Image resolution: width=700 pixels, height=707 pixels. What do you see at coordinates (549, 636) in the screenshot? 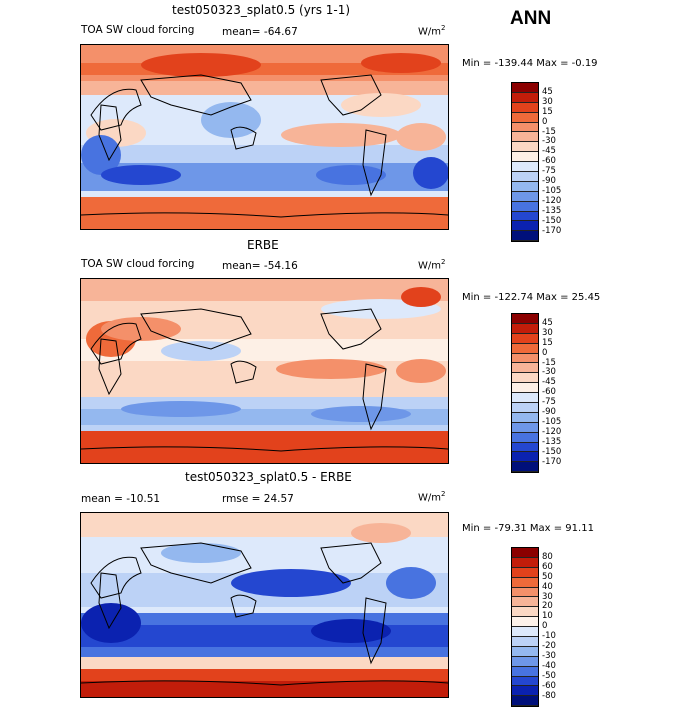
I see `colorbar-tick-label: -10` at bounding box center [549, 636].